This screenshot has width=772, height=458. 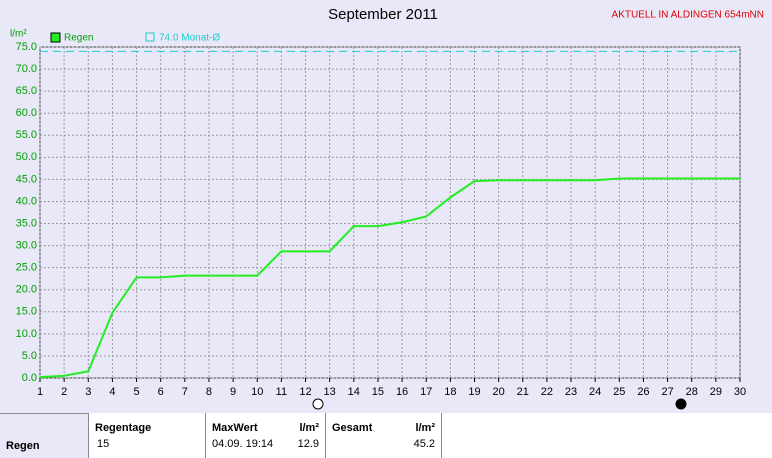 I want to click on x-tick-label: 5, so click(x=136, y=392).